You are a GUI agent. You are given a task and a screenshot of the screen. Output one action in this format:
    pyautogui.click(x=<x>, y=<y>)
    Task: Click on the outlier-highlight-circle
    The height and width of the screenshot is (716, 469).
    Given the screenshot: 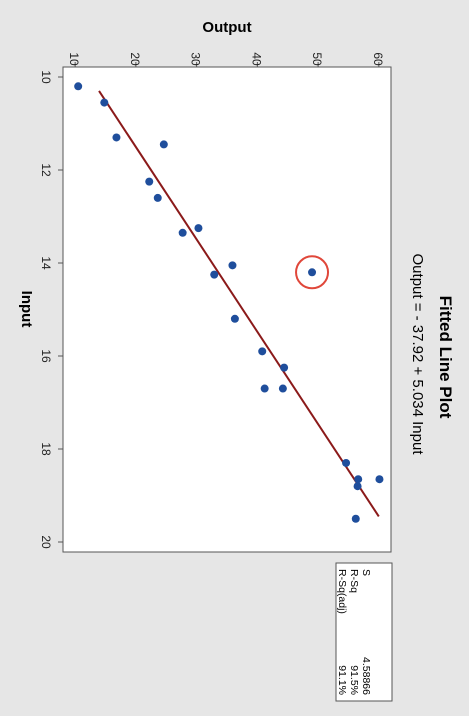 What is the action you would take?
    pyautogui.click(x=312, y=272)
    